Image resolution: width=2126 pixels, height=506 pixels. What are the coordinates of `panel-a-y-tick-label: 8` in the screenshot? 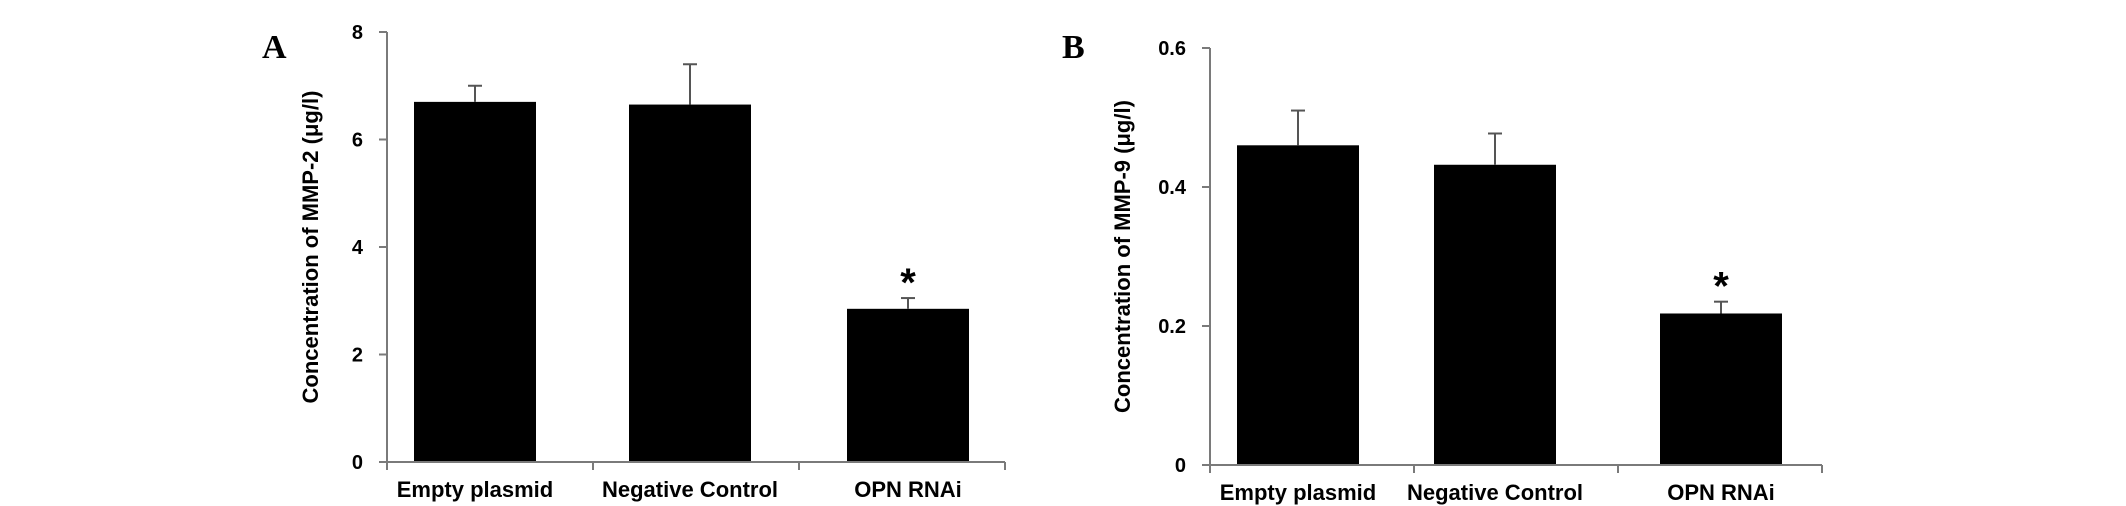 It's located at (357, 33).